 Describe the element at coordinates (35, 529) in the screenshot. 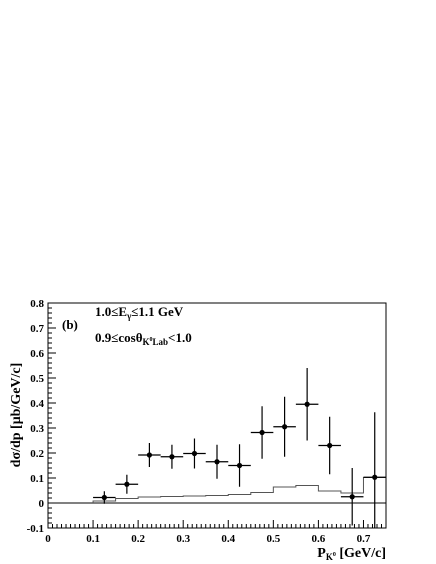

I see `y-tick-label: -0.1` at that location.